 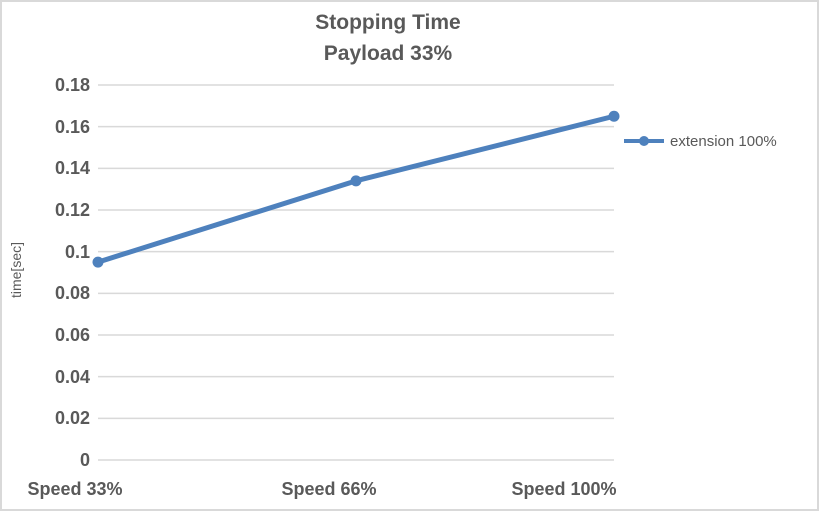 What do you see at coordinates (72, 335) in the screenshot?
I see `y-tick-label: 0.06` at bounding box center [72, 335].